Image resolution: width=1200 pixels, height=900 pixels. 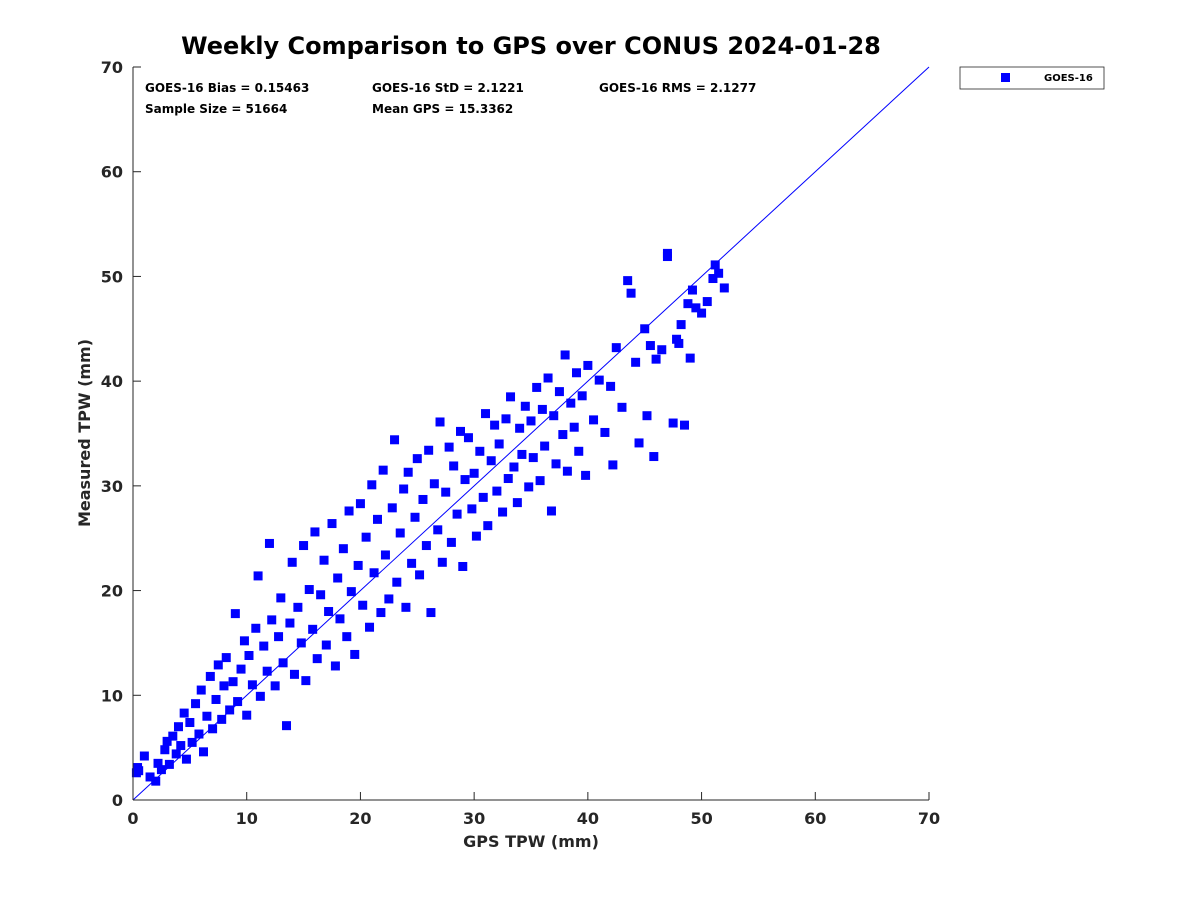 What do you see at coordinates (442, 109) in the screenshot?
I see `stat-mean-gps: Mean GPS = 15.3362` at bounding box center [442, 109].